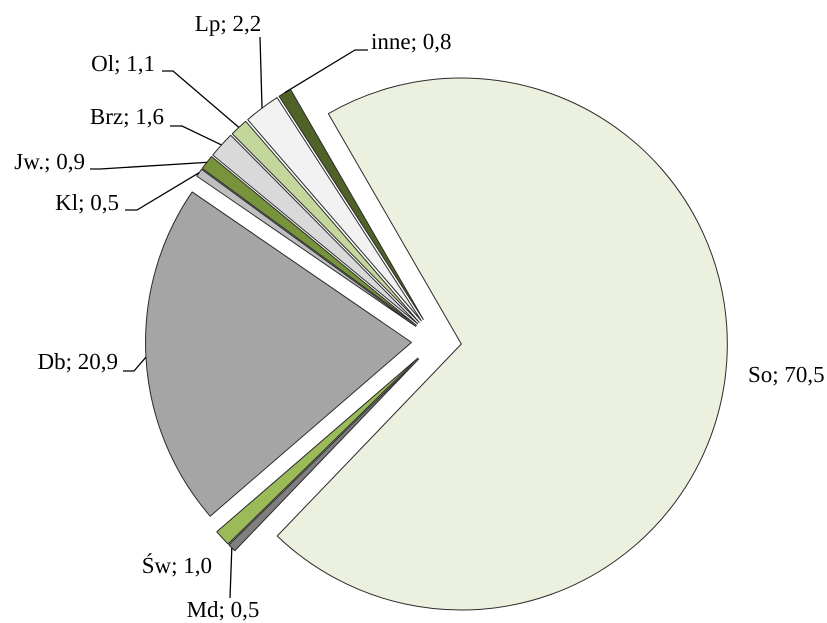 The image size is (827, 623). What do you see at coordinates (127, 117) in the screenshot?
I see `slice-label: Brz; 1,6` at bounding box center [127, 117].